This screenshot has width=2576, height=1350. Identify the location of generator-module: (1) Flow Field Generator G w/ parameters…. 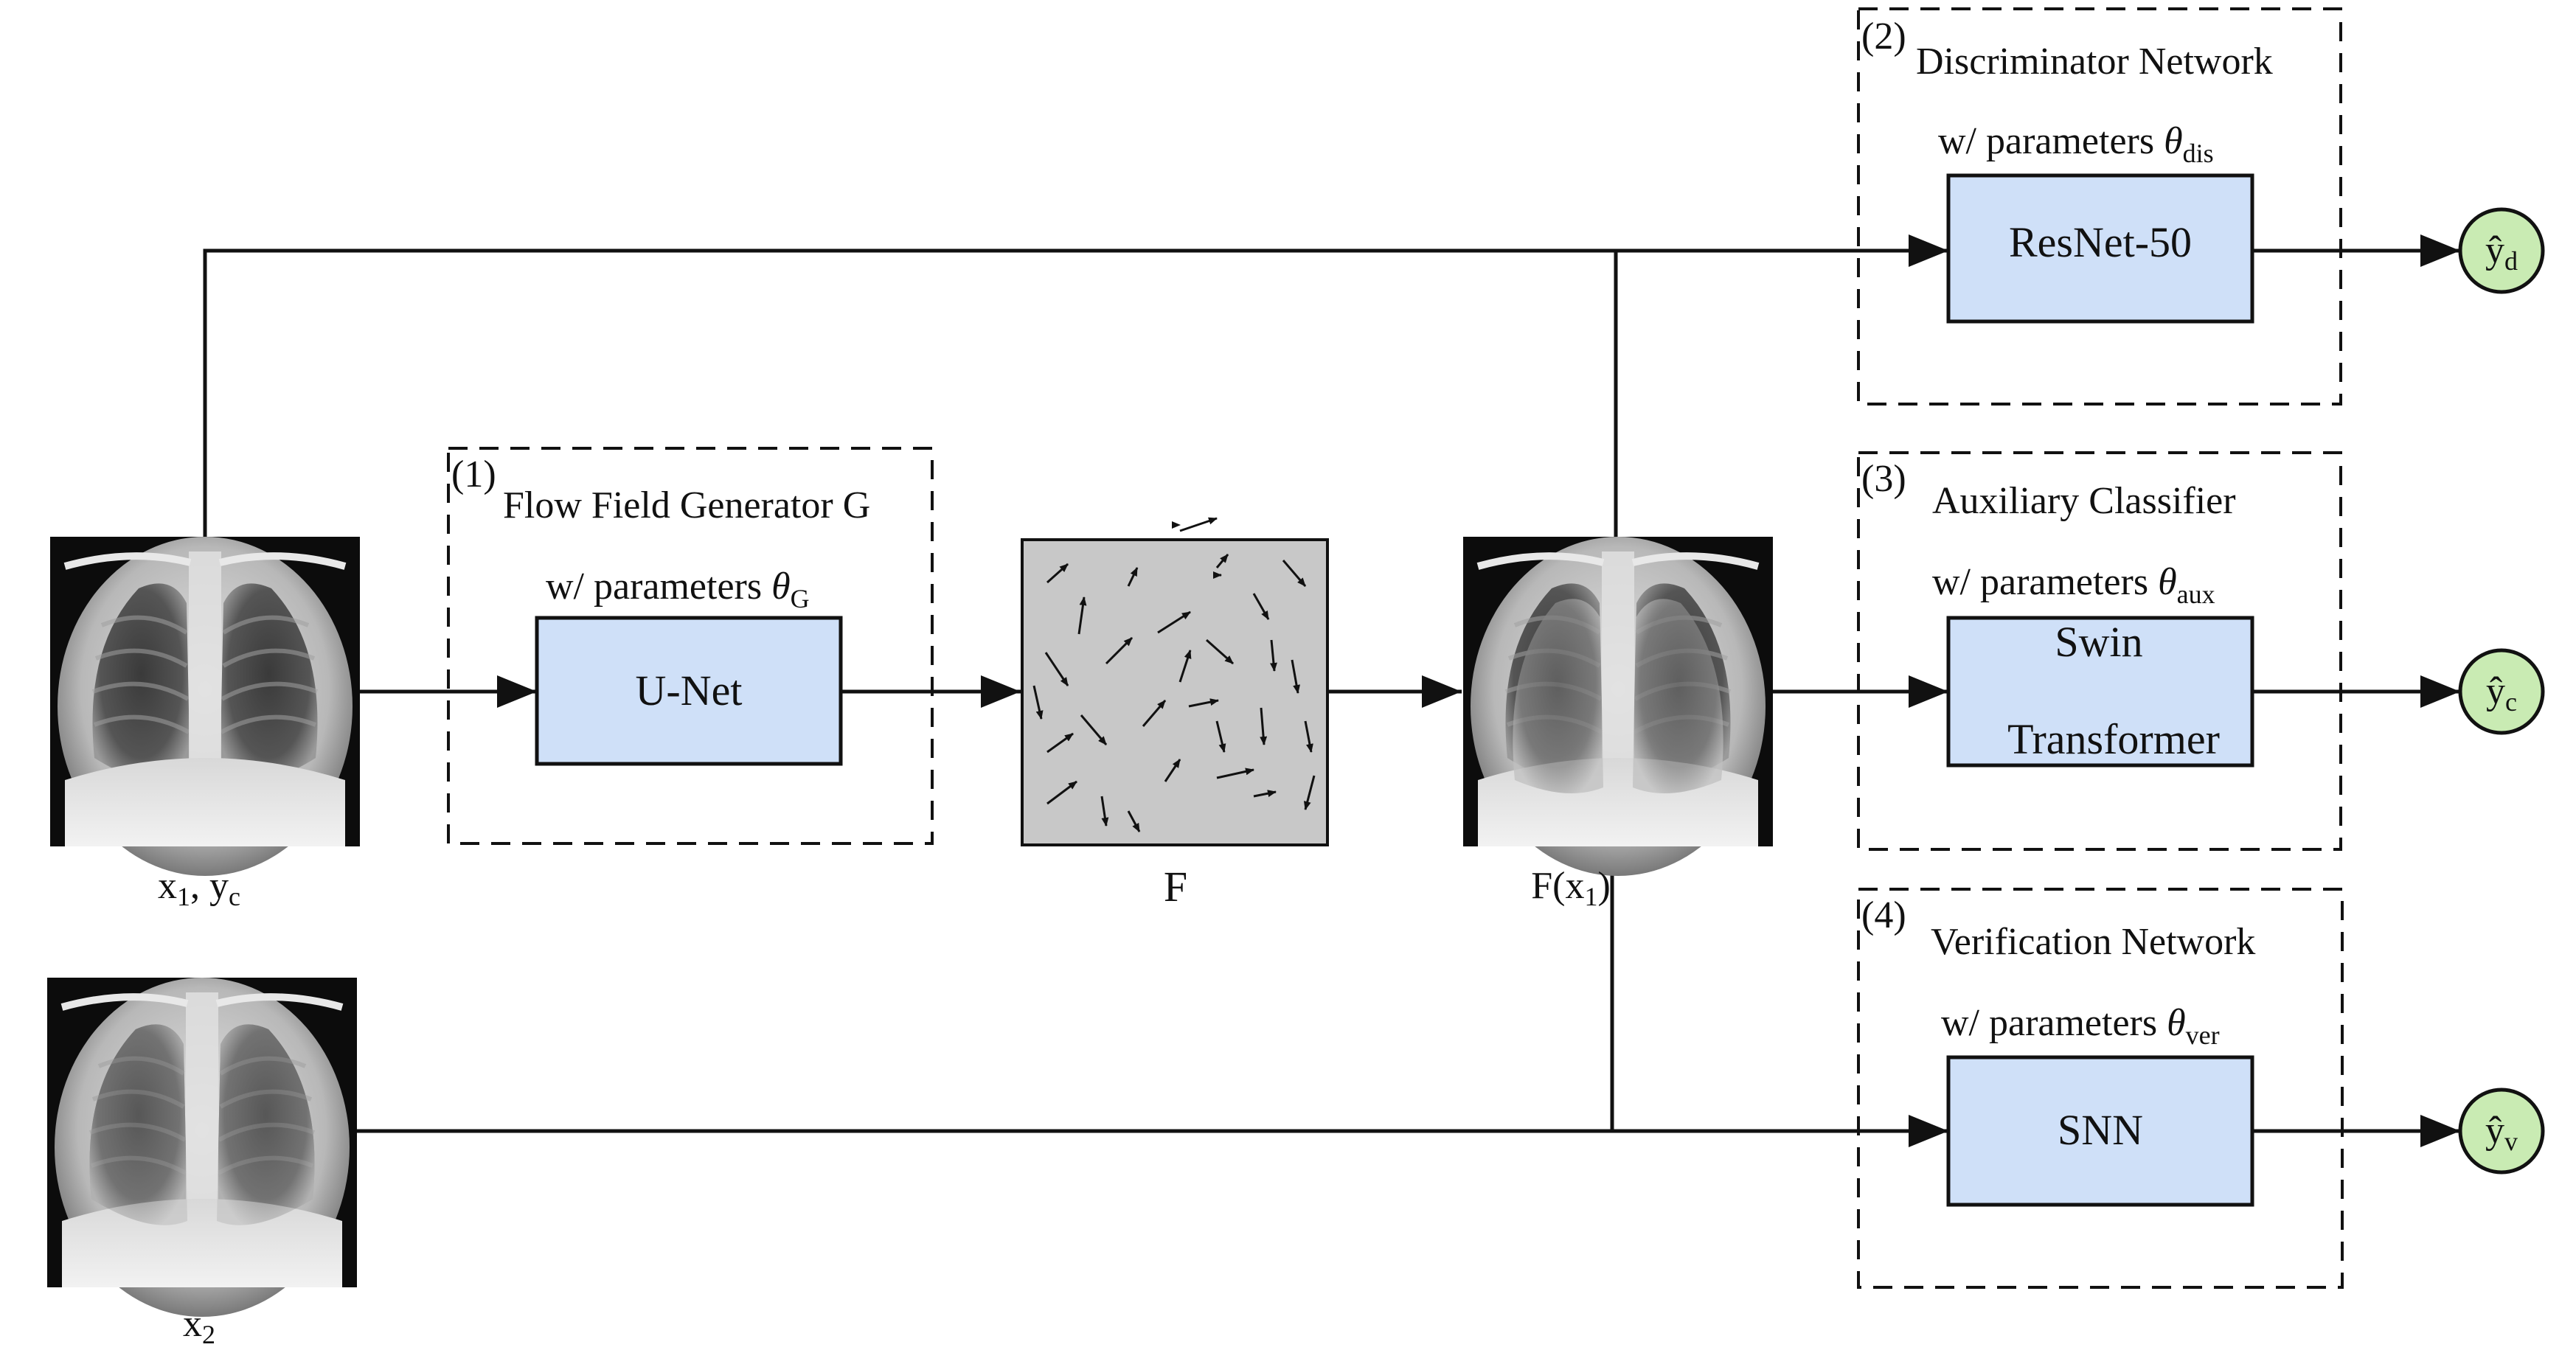
(690, 646).